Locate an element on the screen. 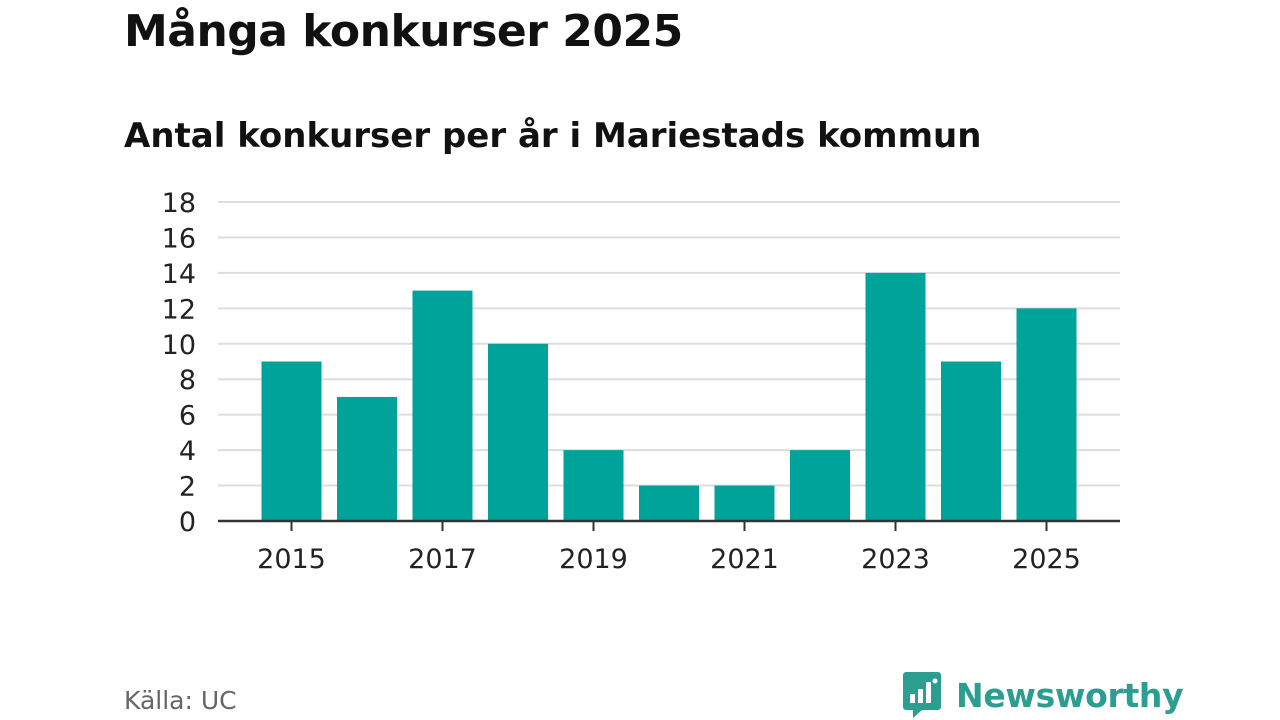  bar-2016 is located at coordinates (367, 458).